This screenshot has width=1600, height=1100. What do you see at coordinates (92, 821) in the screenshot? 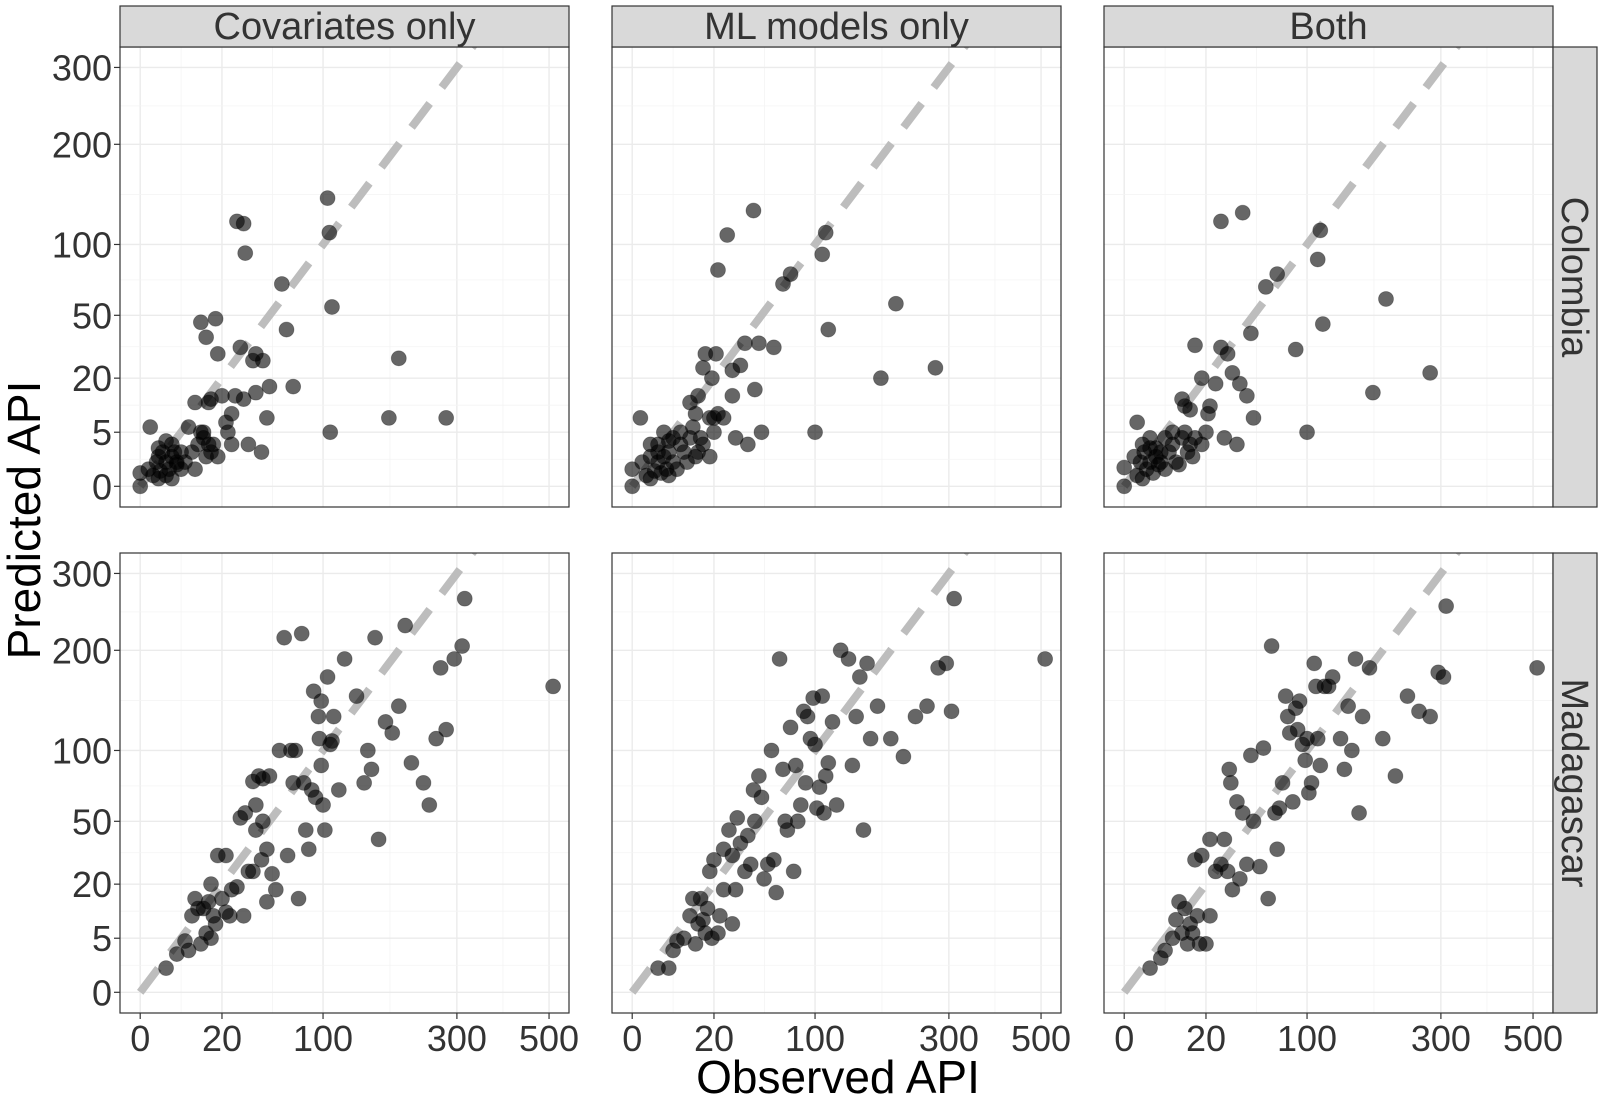
I see `y-tick-label: 50` at bounding box center [92, 821].